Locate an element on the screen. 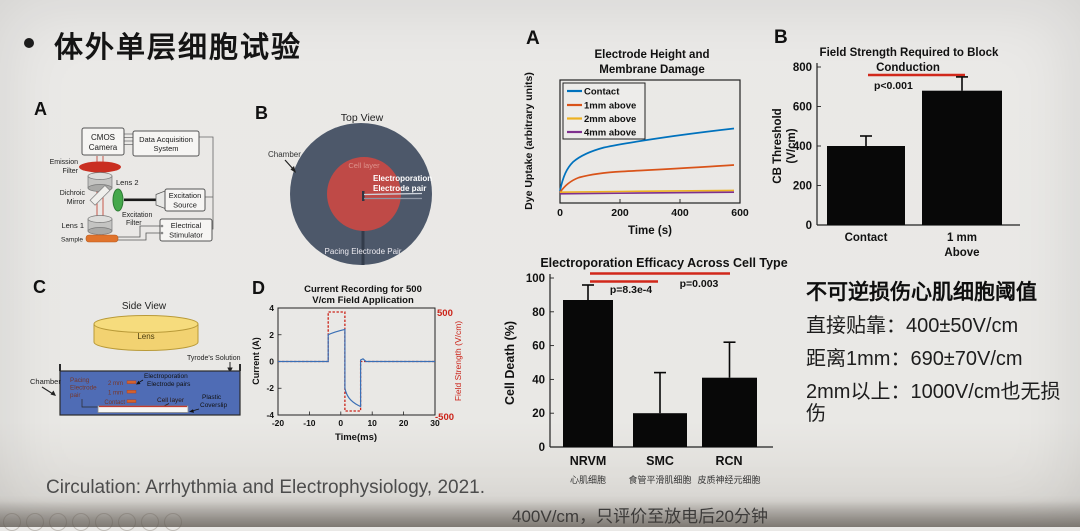 Image resolution: width=1080 pixels, height=531 pixels. series-1mm is located at coordinates (647, 178).